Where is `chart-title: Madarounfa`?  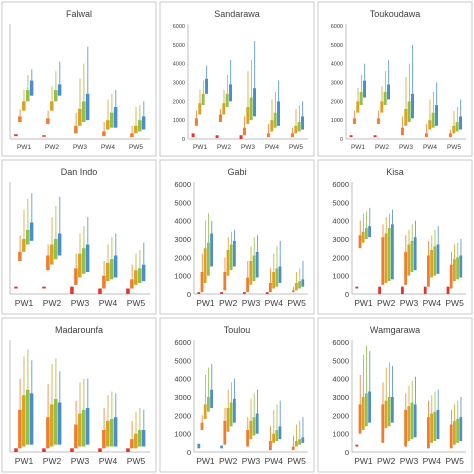
chart-title: Madarounfa is located at coordinates (79, 330).